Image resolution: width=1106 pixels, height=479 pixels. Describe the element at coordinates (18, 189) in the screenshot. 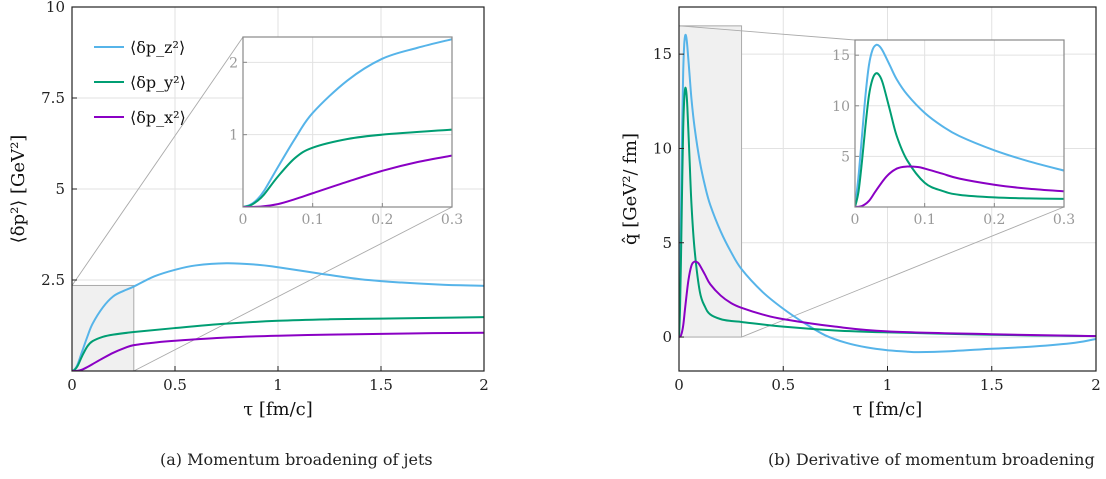

I see `chart-a-y-axis-label: ⟨δp²⟩ [GeV²]` at that location.